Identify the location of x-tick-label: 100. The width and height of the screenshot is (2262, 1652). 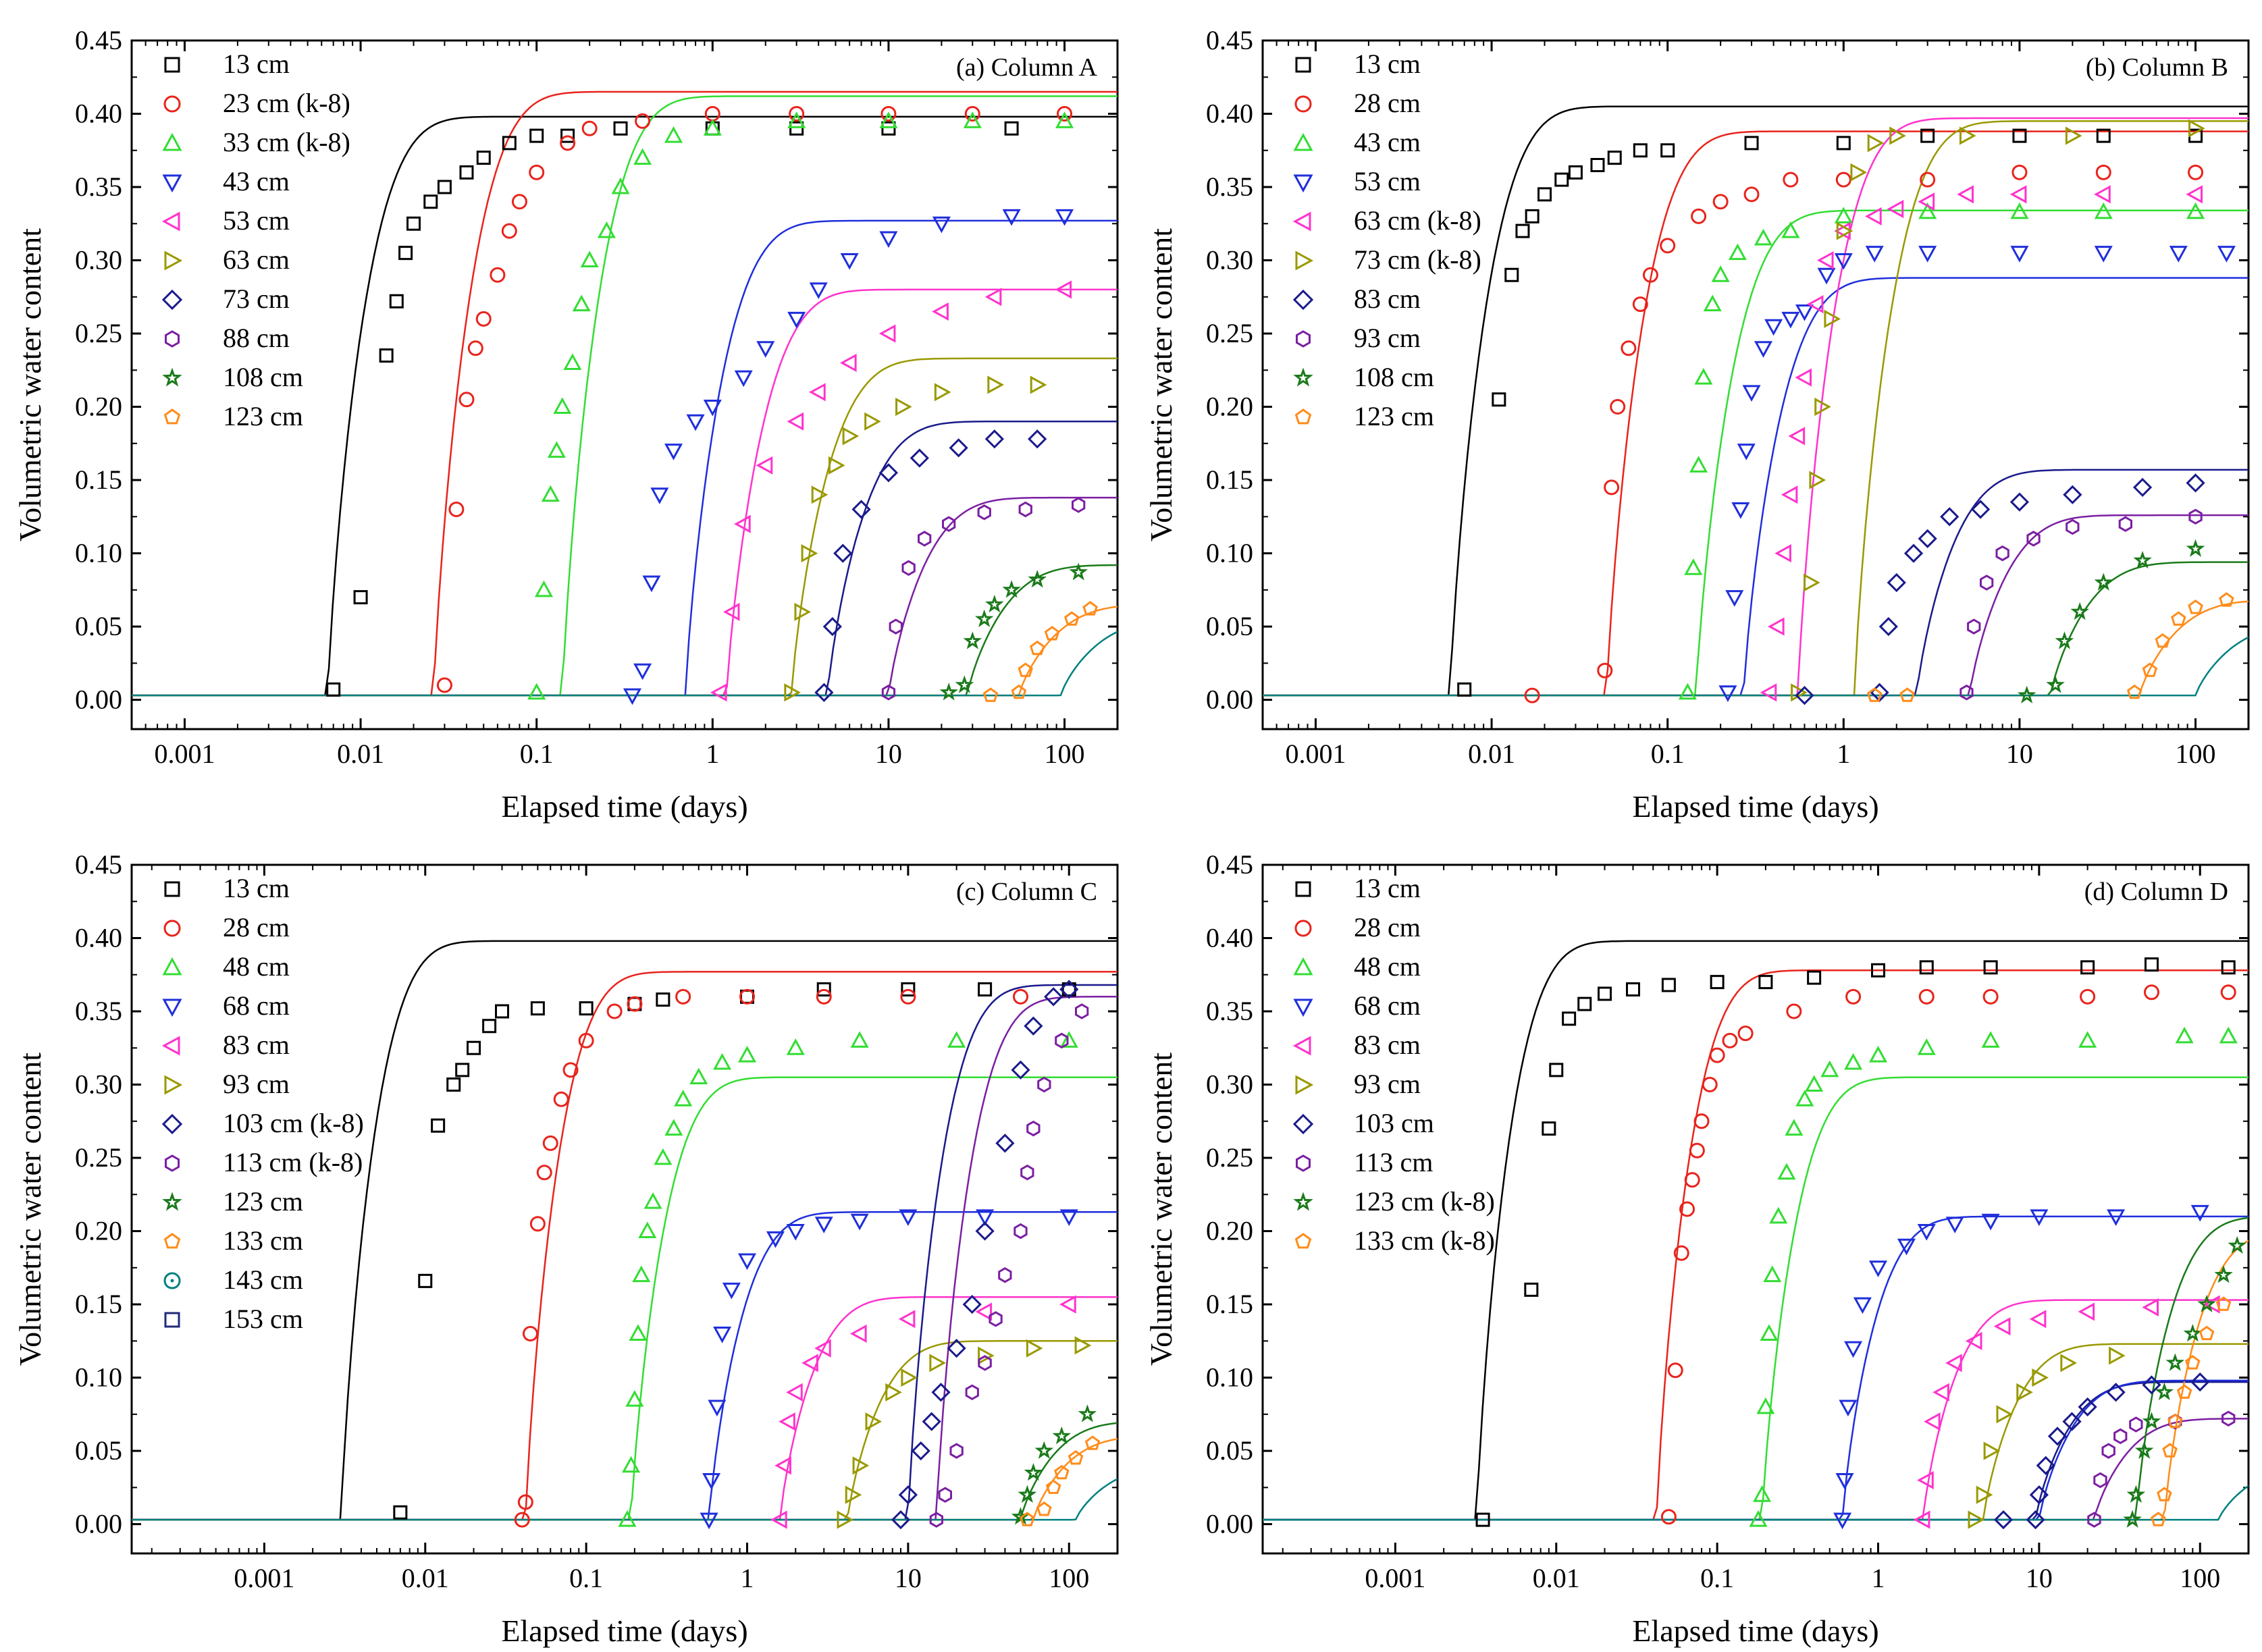
(1065, 754).